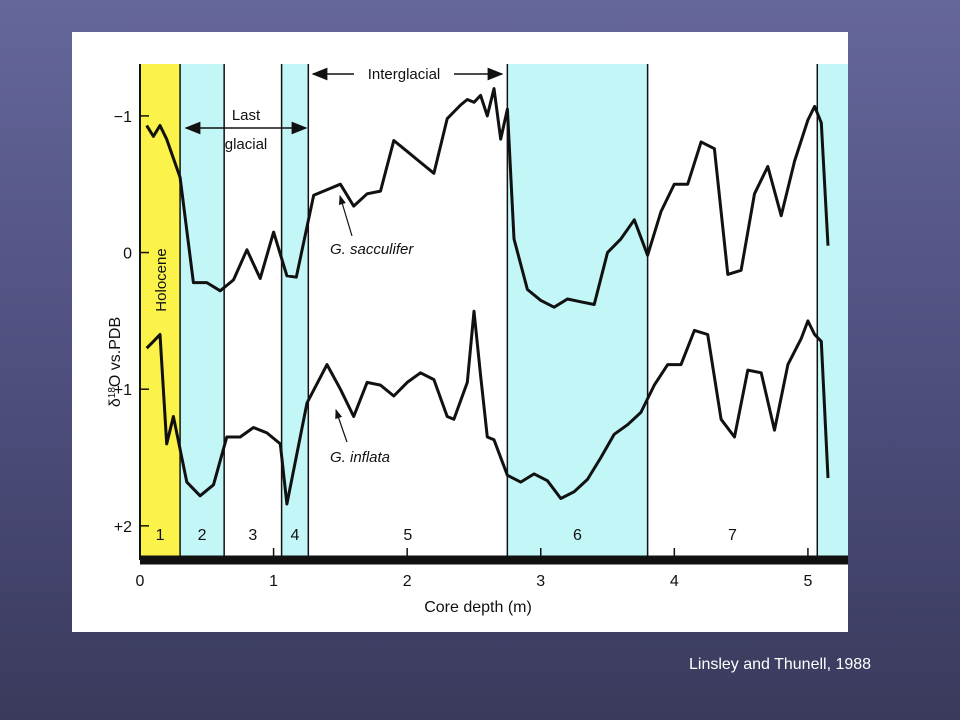 The image size is (960, 720). What do you see at coordinates (474, 569) in the screenshot?
I see `x-ticks: 0 1 2 3 4 5` at bounding box center [474, 569].